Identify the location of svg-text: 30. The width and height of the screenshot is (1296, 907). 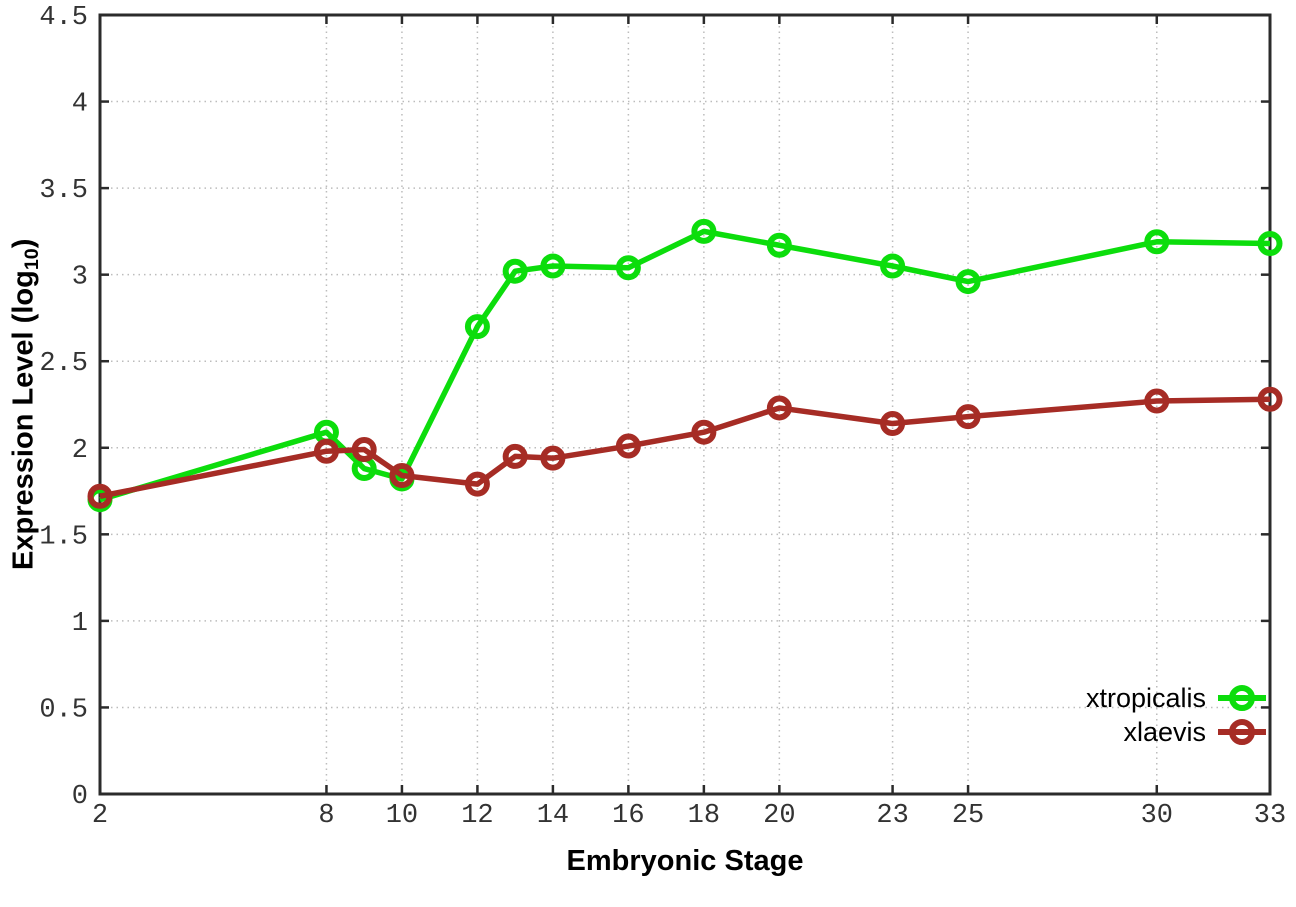
(1157, 816).